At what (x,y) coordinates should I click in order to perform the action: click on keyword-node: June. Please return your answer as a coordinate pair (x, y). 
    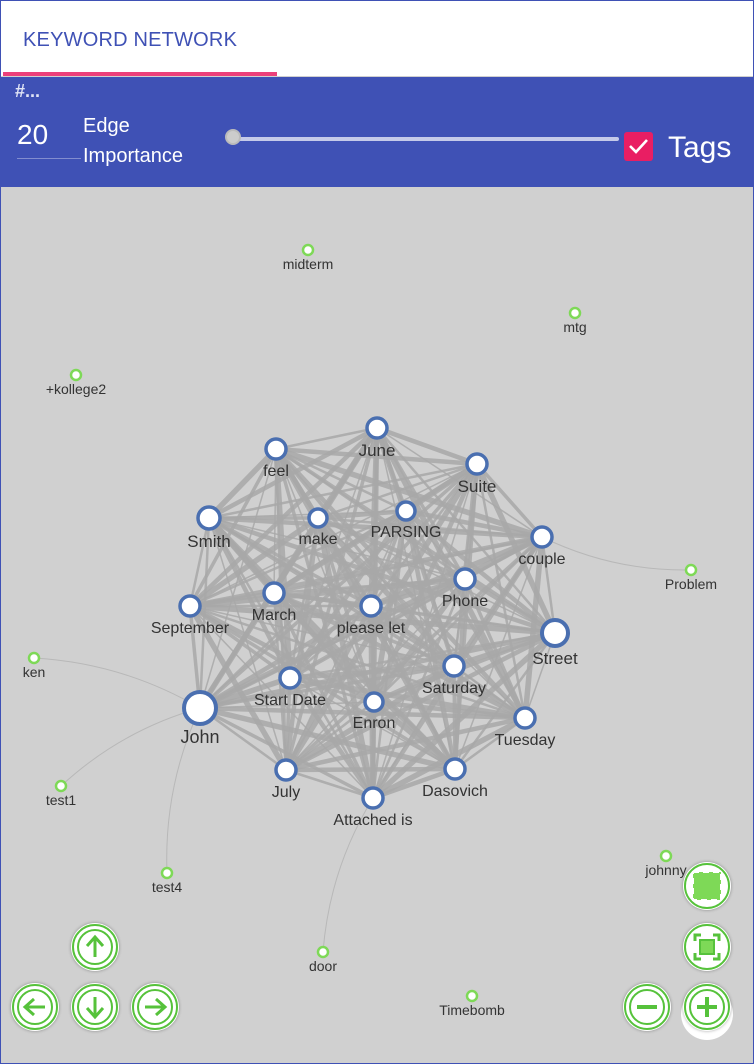
    Looking at the image, I should click on (377, 438).